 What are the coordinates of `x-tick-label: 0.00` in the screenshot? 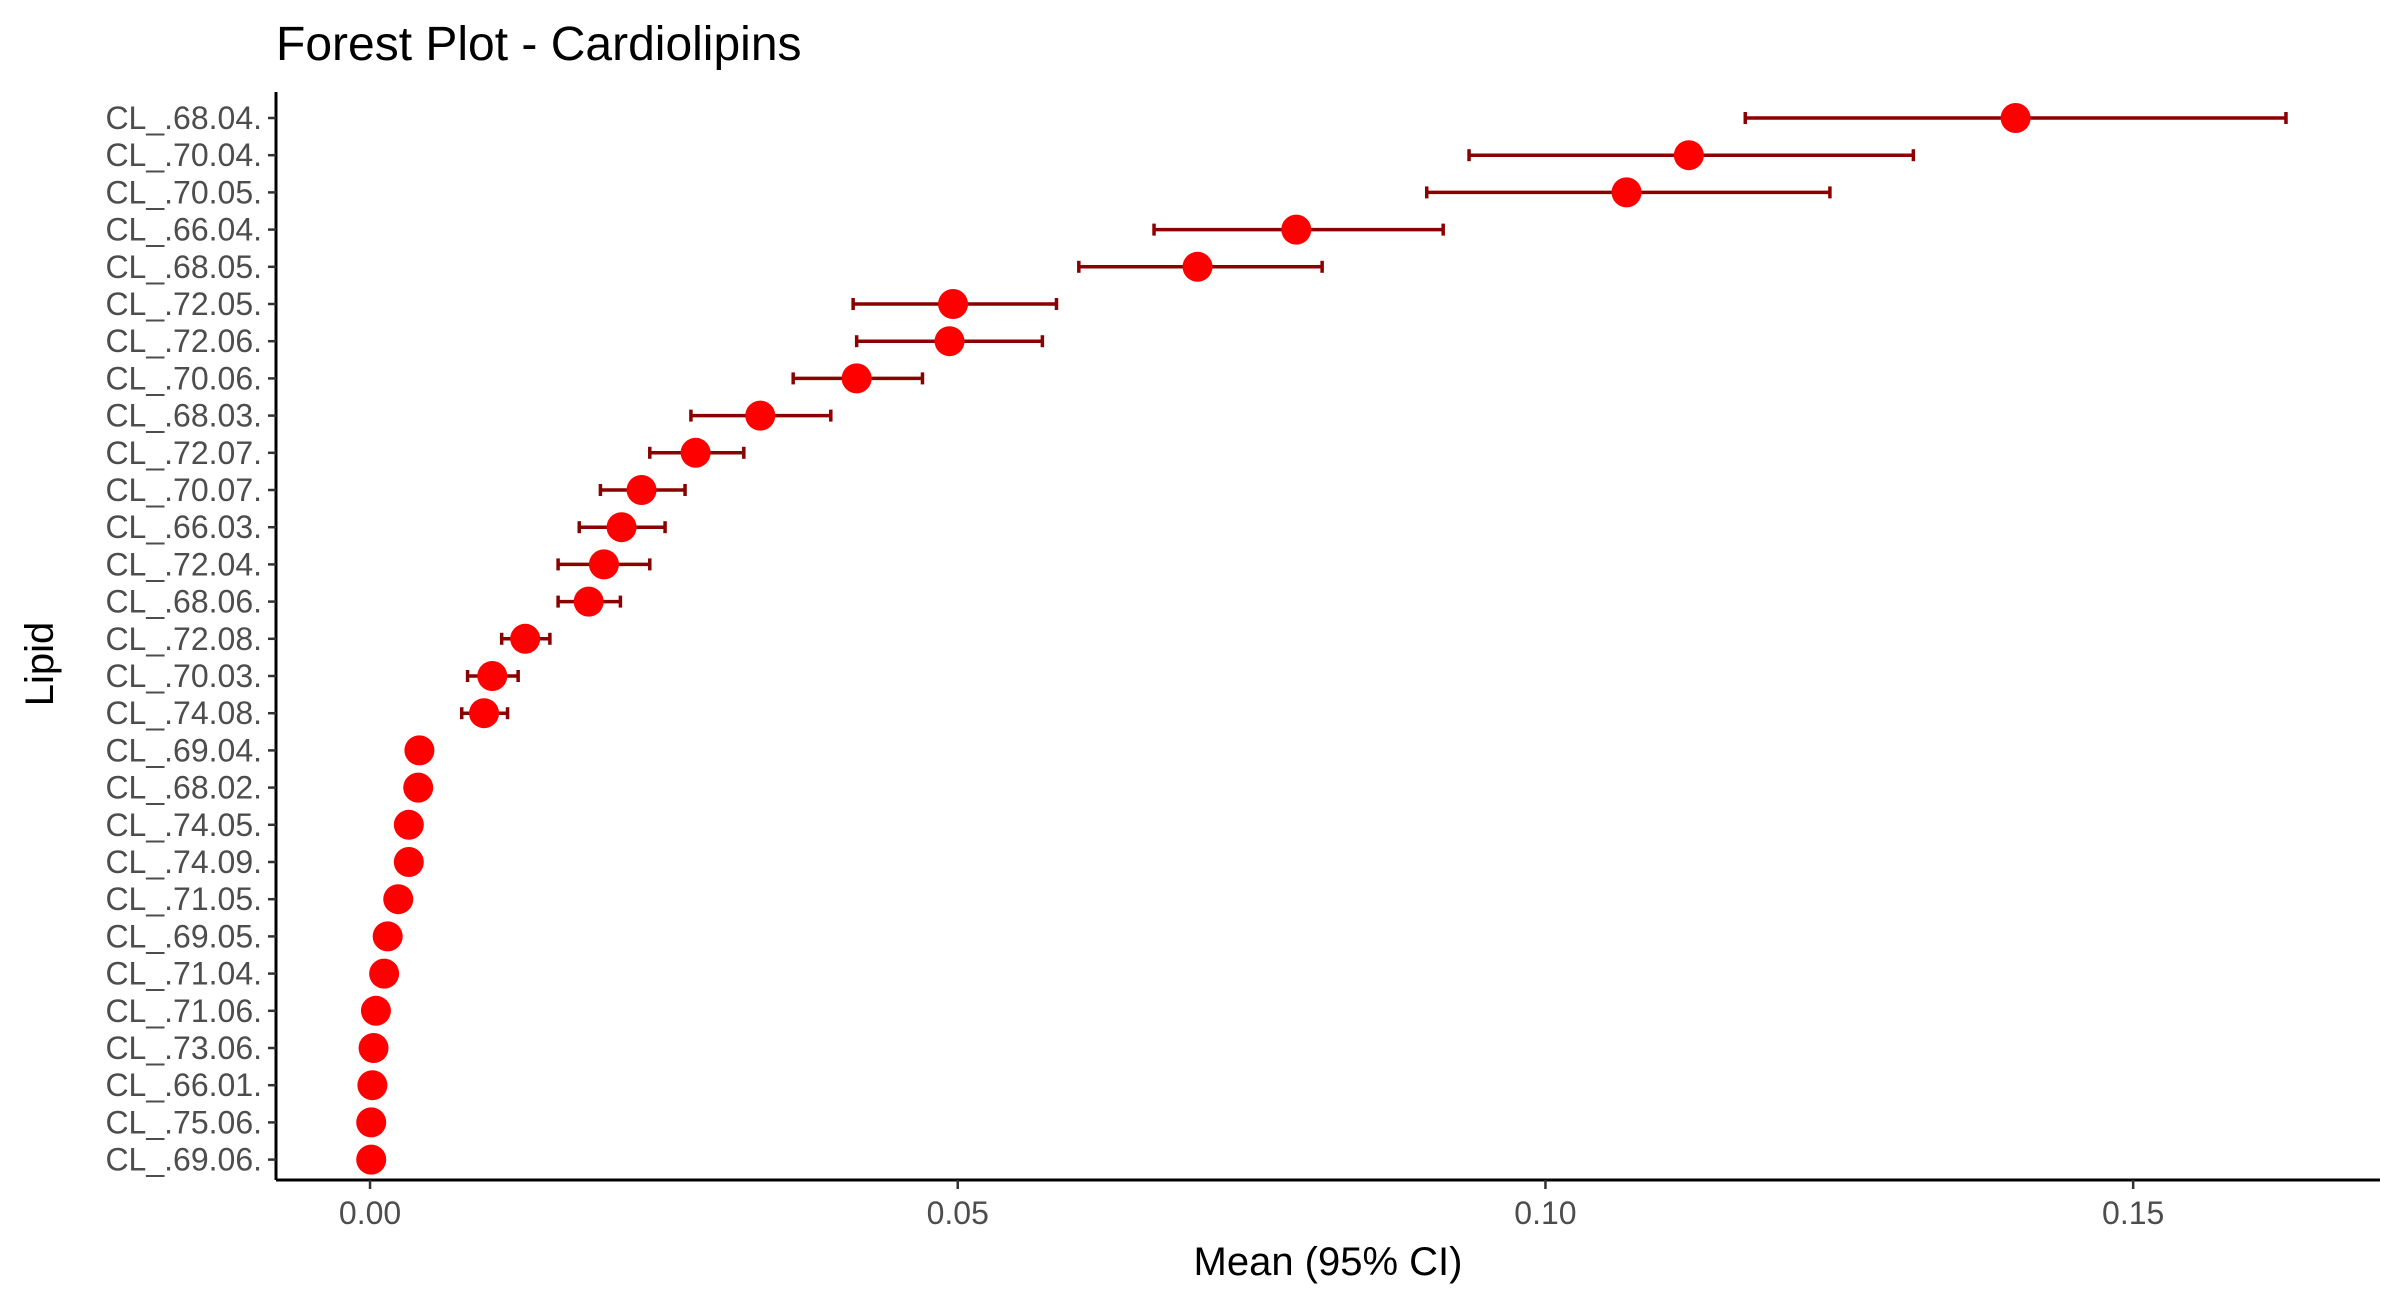 It's located at (370, 1213).